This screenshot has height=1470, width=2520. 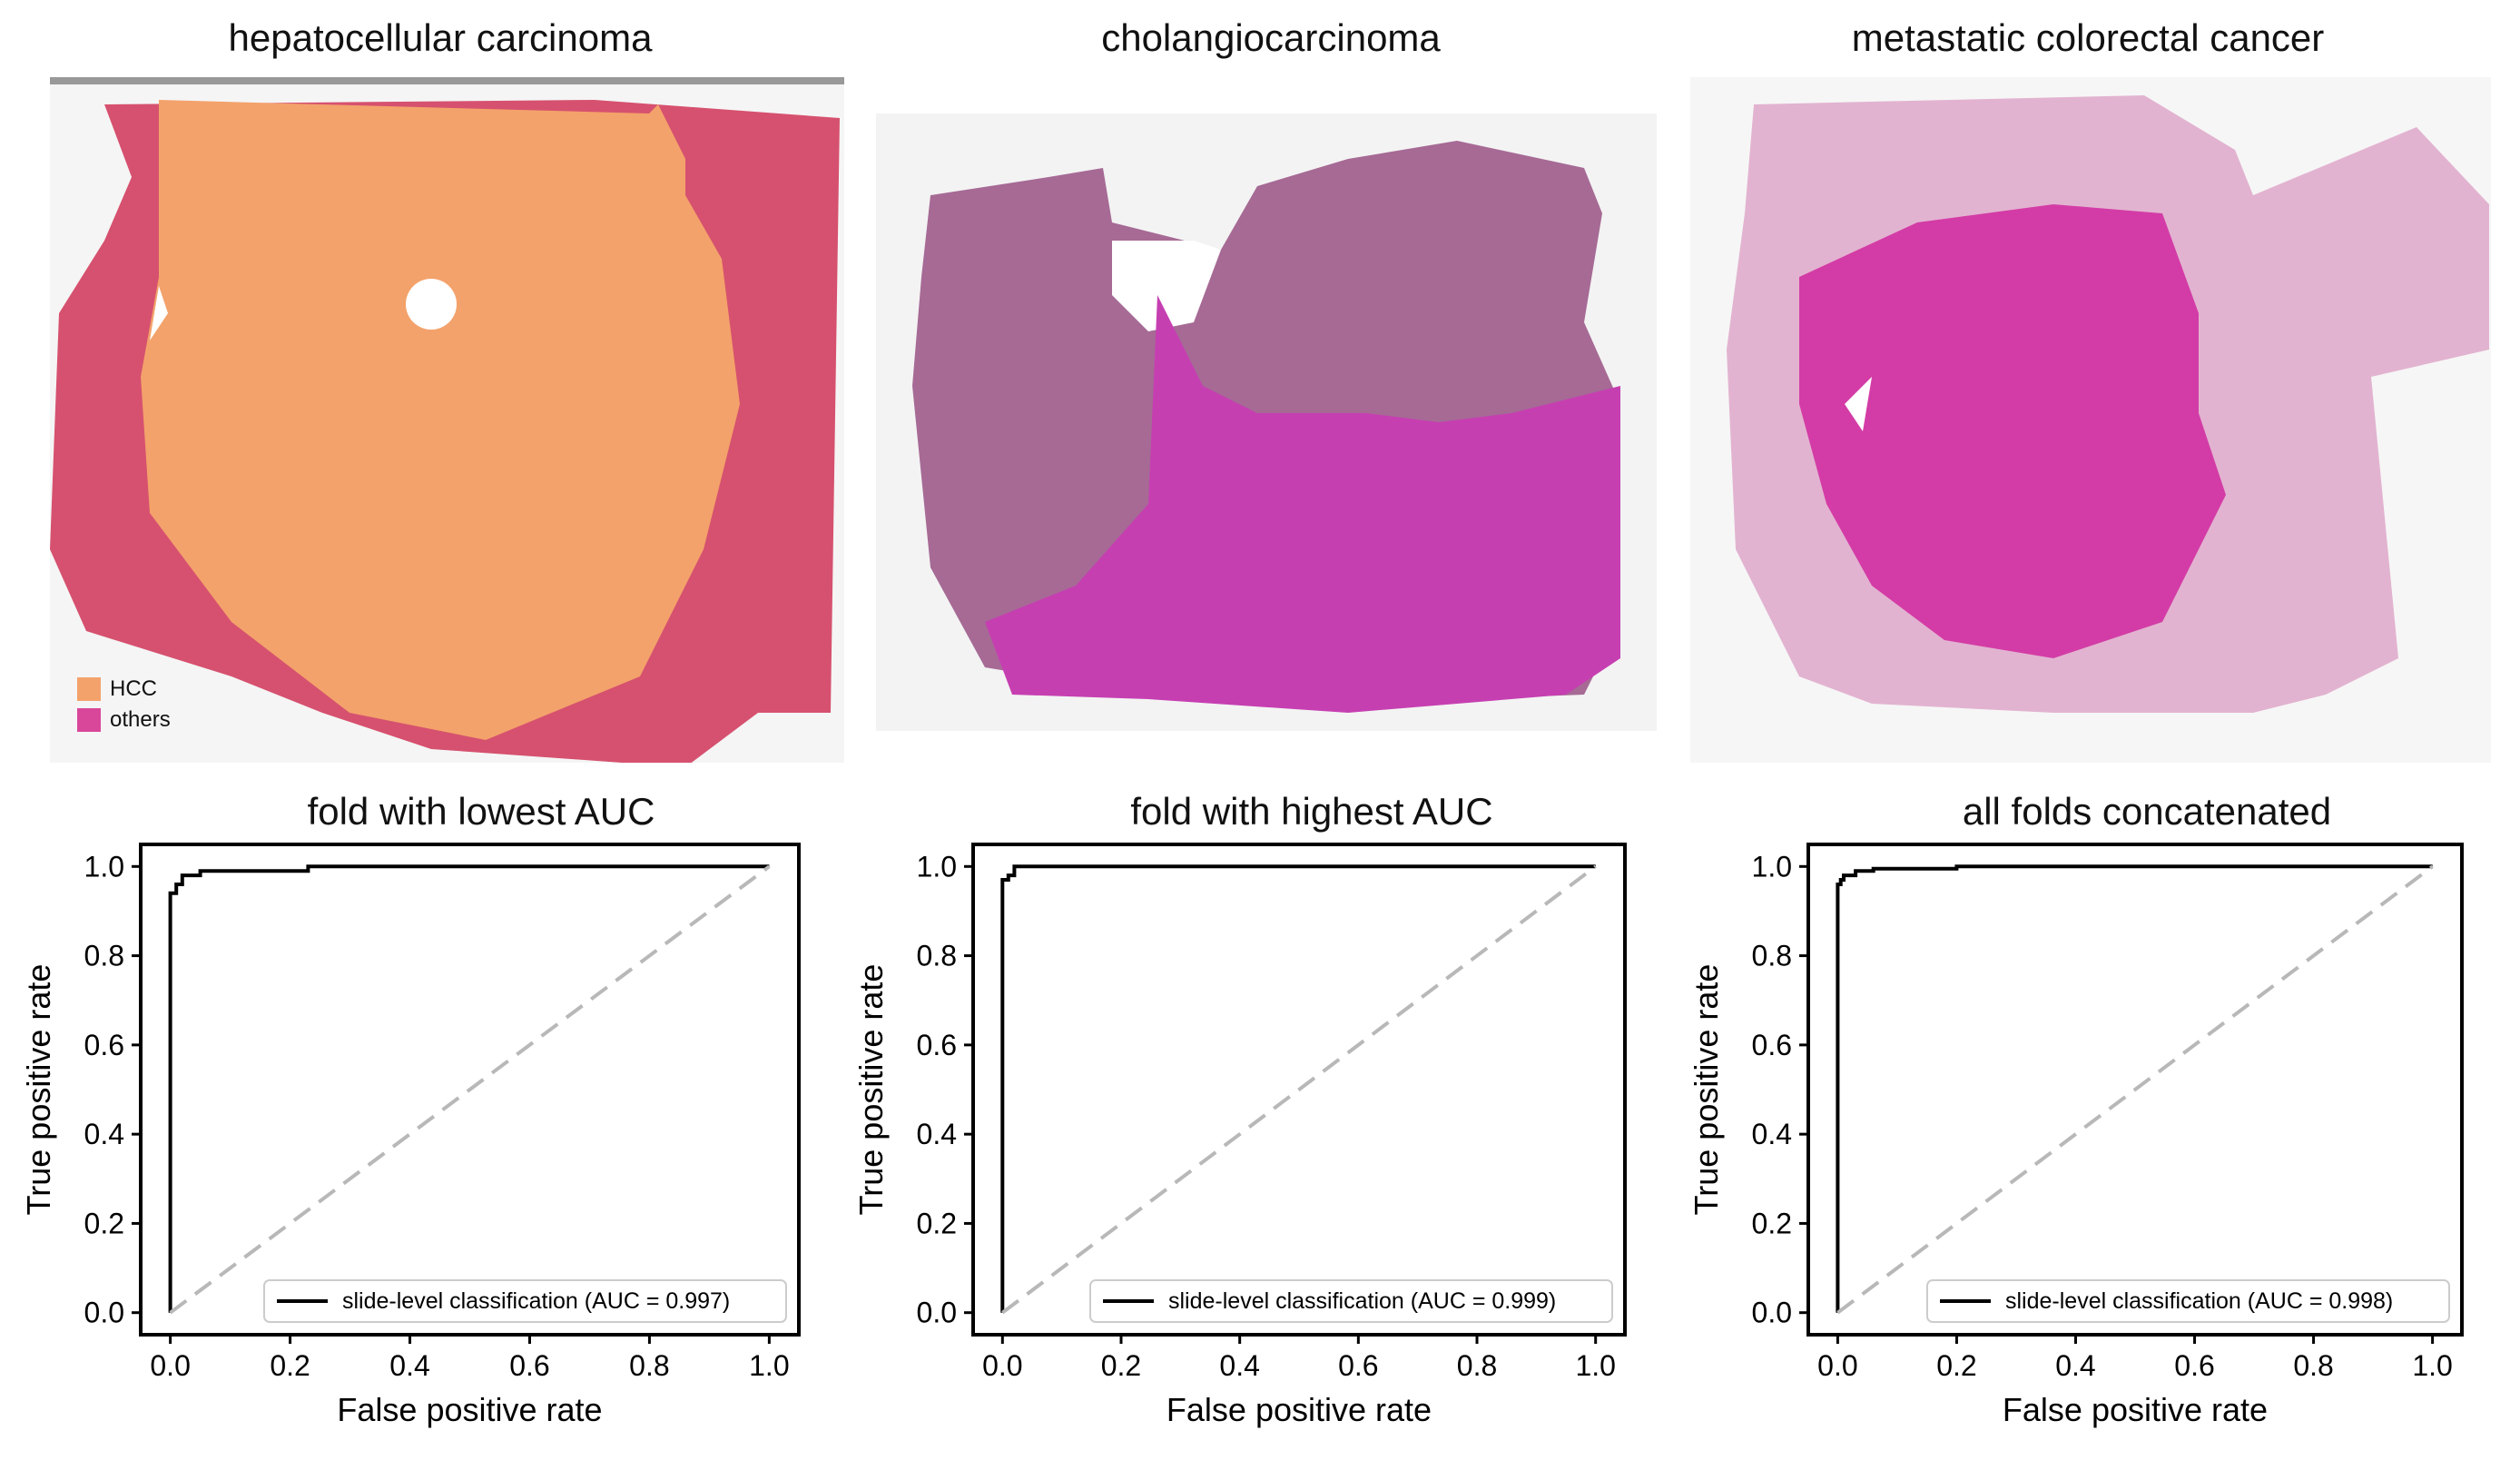 I want to click on slide-image-cca, so click(x=1267, y=422).